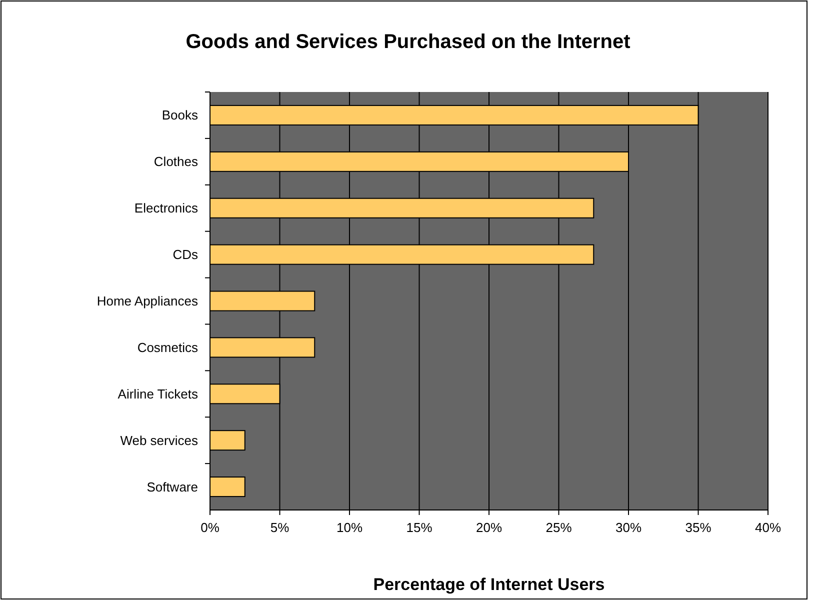  What do you see at coordinates (185, 254) in the screenshot?
I see `y-tick-label: CDs` at bounding box center [185, 254].